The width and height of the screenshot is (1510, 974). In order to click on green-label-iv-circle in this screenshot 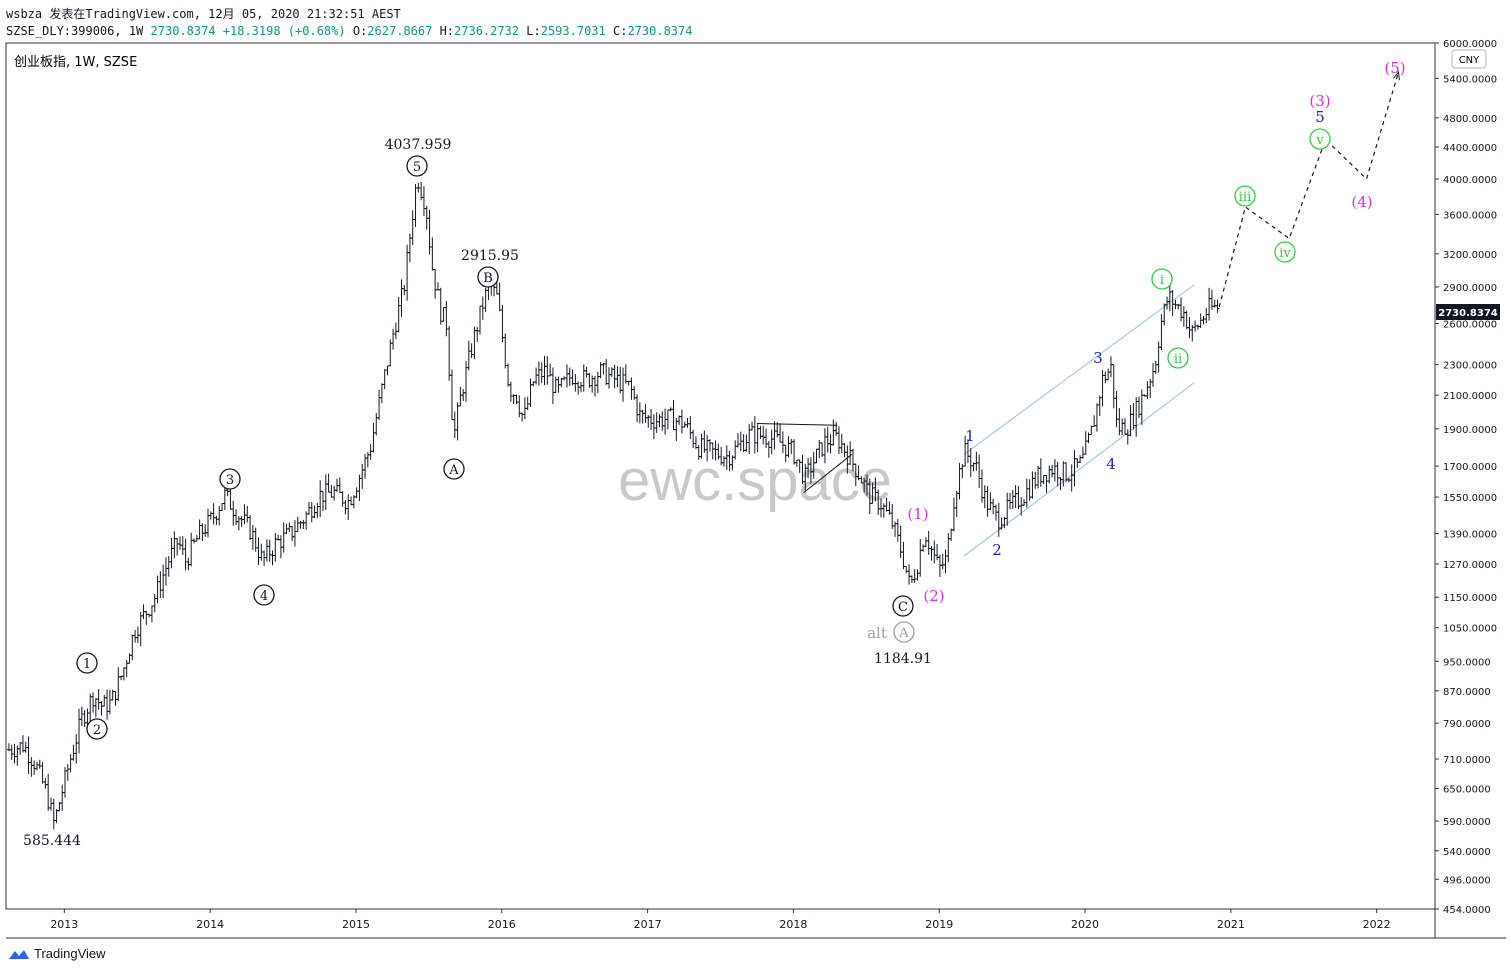, I will do `click(1285, 252)`.